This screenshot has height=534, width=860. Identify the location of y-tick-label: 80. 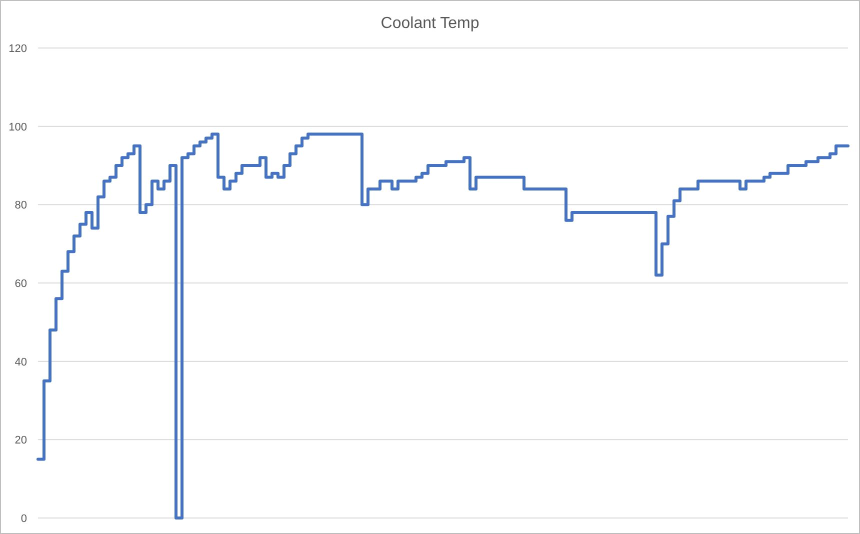
(20, 206).